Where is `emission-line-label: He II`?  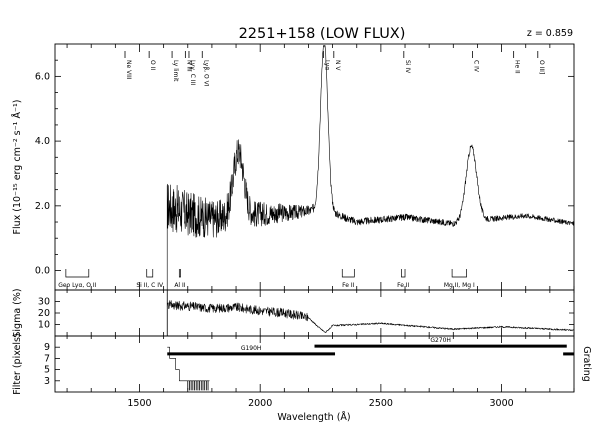
emission-line-label: He II is located at coordinates (517, 67).